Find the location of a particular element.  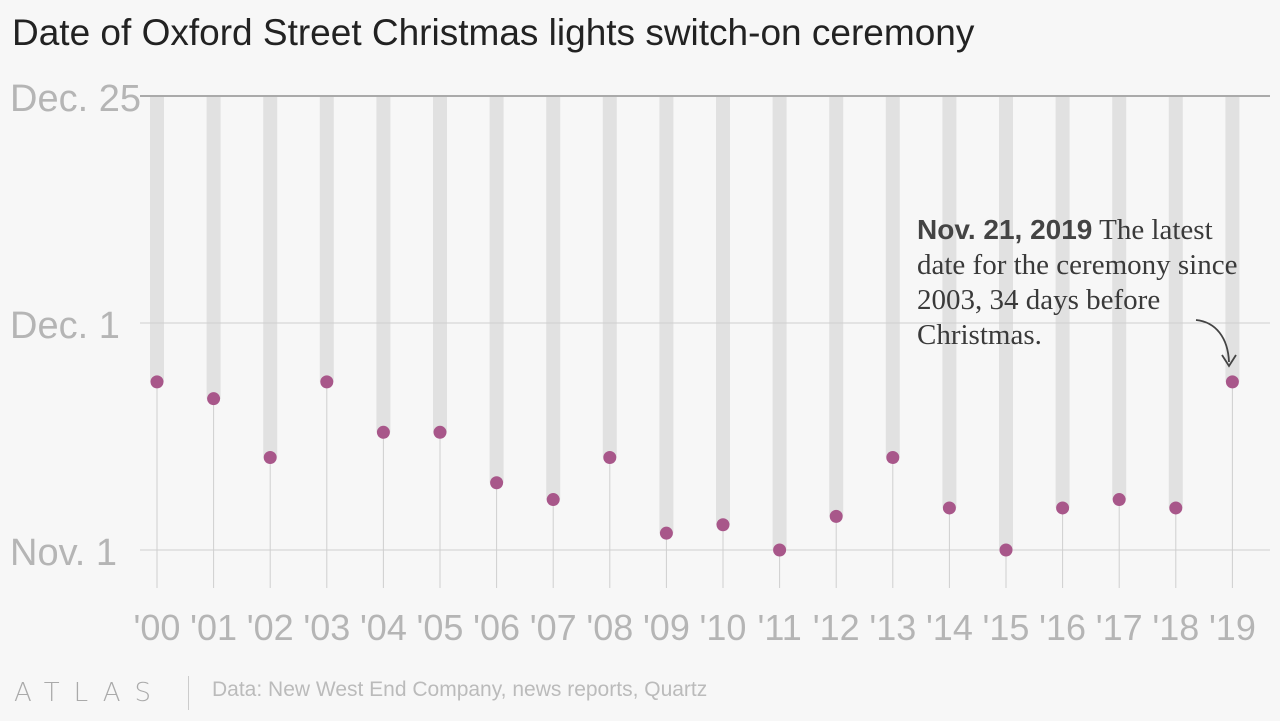

y-tick-labels: Nov. 1 Dec. 1 Dec. 25 is located at coordinates (75, 326).